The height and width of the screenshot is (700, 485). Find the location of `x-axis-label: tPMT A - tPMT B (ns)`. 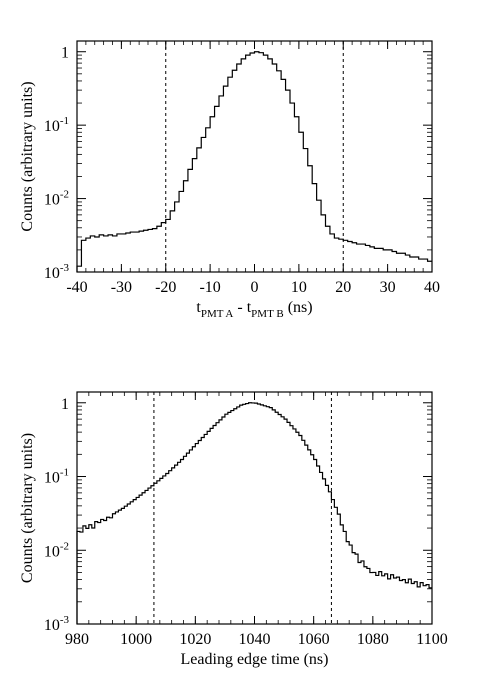

x-axis-label: tPMT A - tPMT B (ns) is located at coordinates (254, 309).